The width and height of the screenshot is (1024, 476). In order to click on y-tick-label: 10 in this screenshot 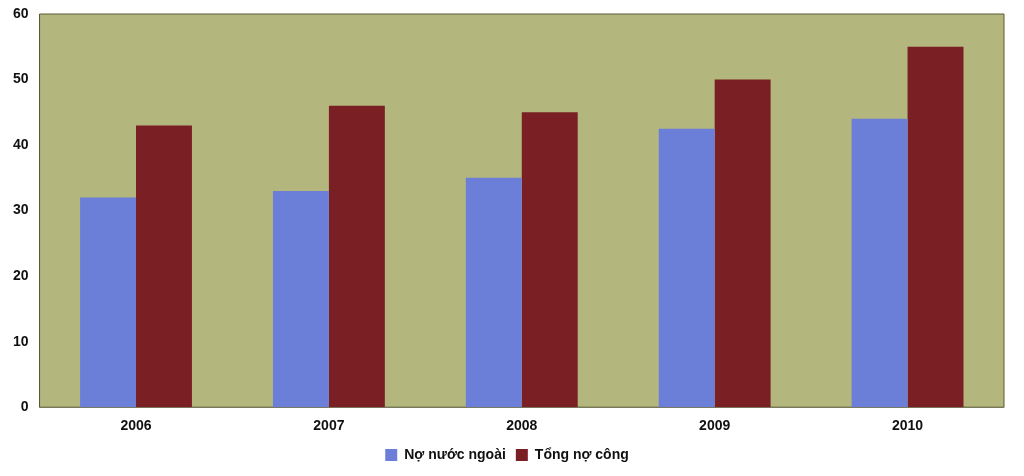, I will do `click(20, 340)`.